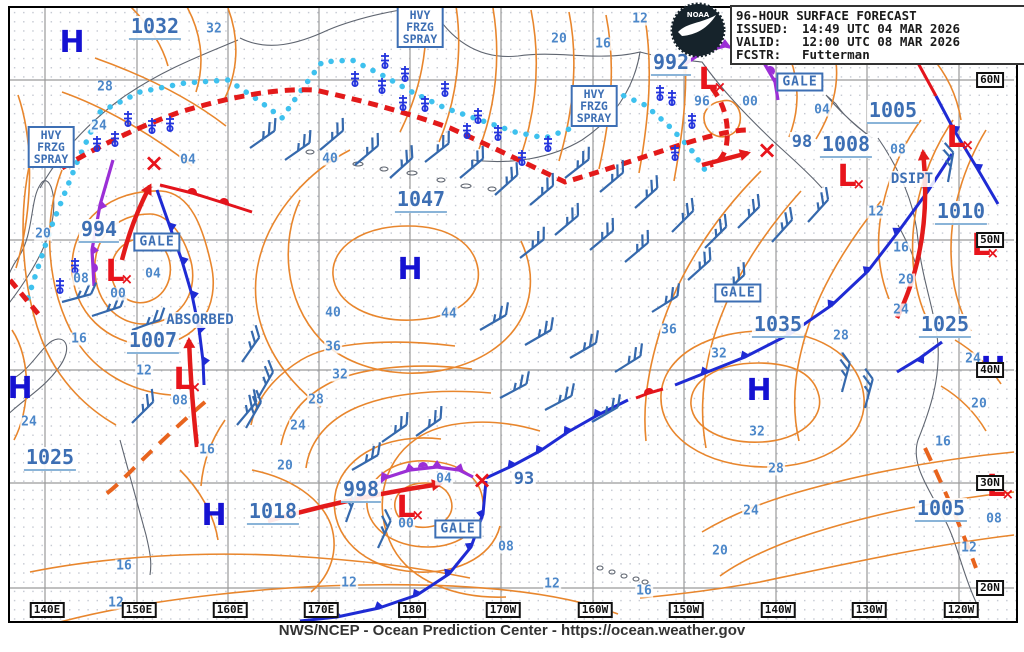 This screenshot has height=652, width=1024. What do you see at coordinates (697, 25) in the screenshot?
I see `noaa-bird-icon` at bounding box center [697, 25].